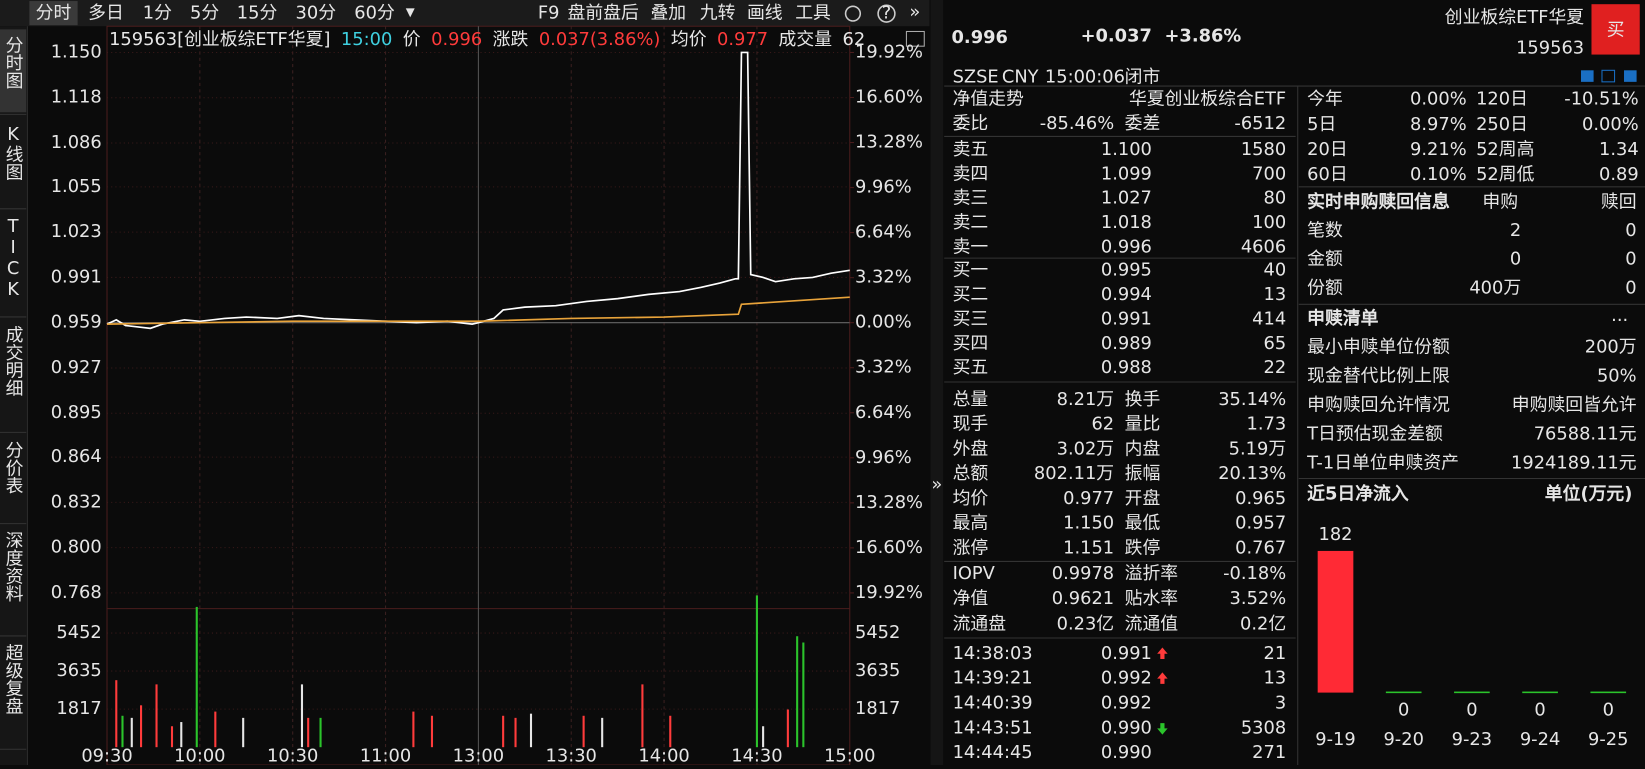 Image resolution: width=1645 pixels, height=769 pixels. Describe the element at coordinates (1143, 523) in the screenshot. I see `stat-label: 最低` at that location.